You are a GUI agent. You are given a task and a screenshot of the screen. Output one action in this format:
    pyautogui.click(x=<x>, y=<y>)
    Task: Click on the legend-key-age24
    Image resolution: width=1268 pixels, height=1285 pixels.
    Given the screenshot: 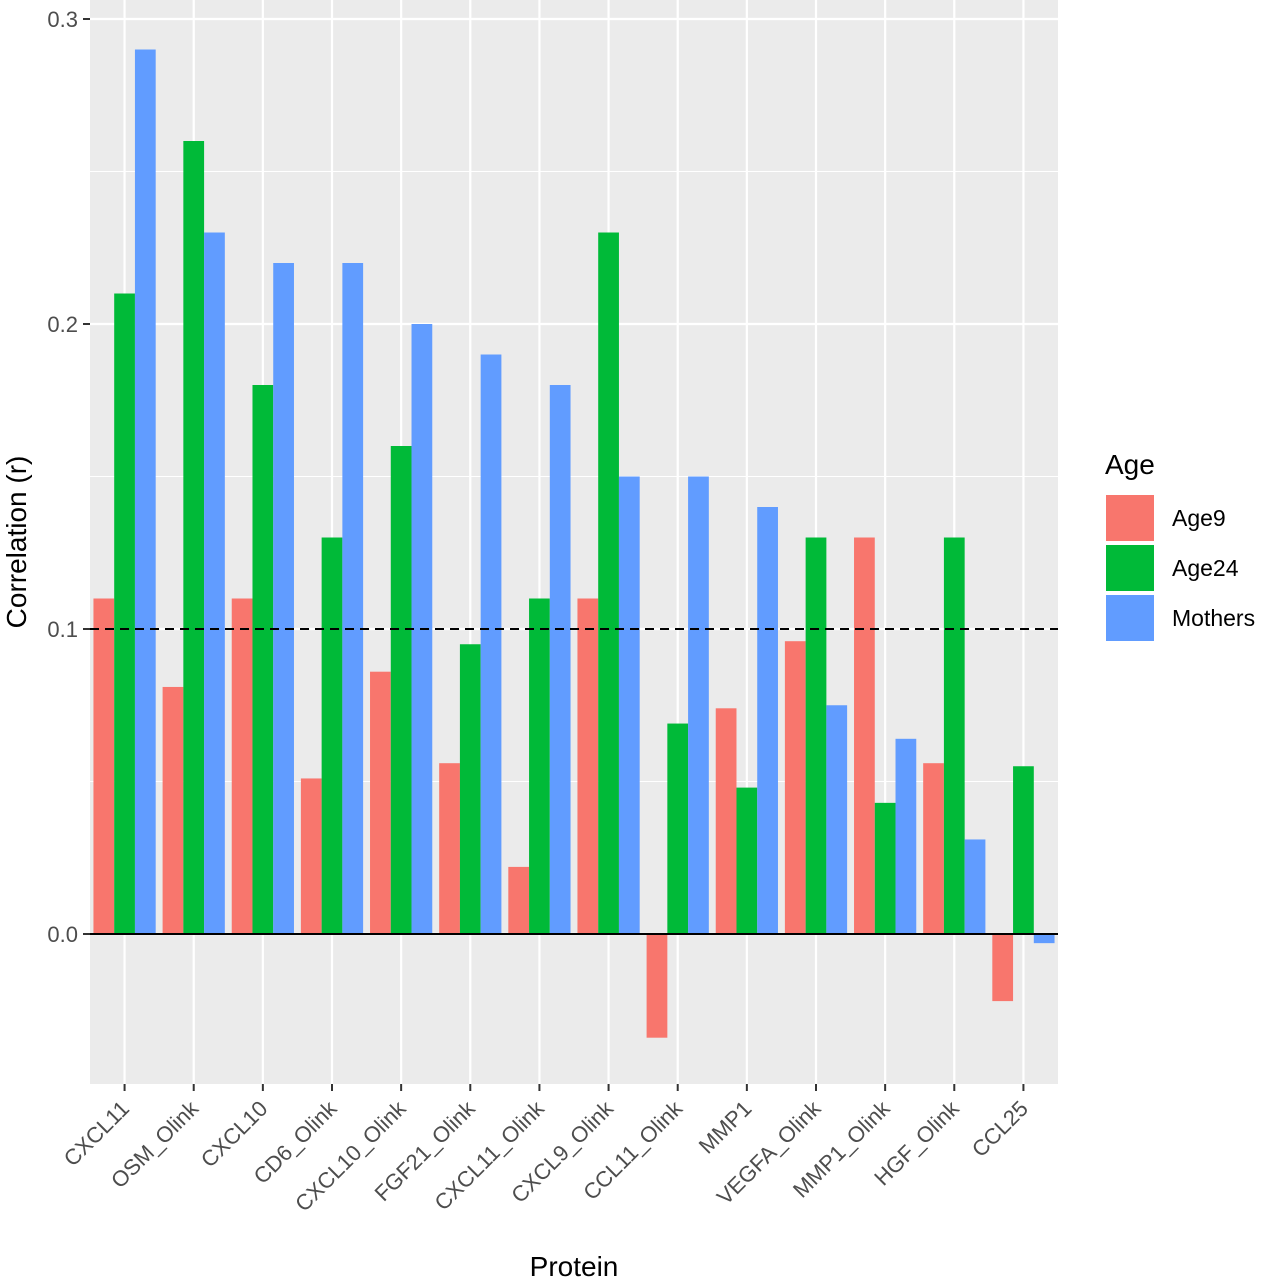 What is the action you would take?
    pyautogui.click(x=1130, y=568)
    